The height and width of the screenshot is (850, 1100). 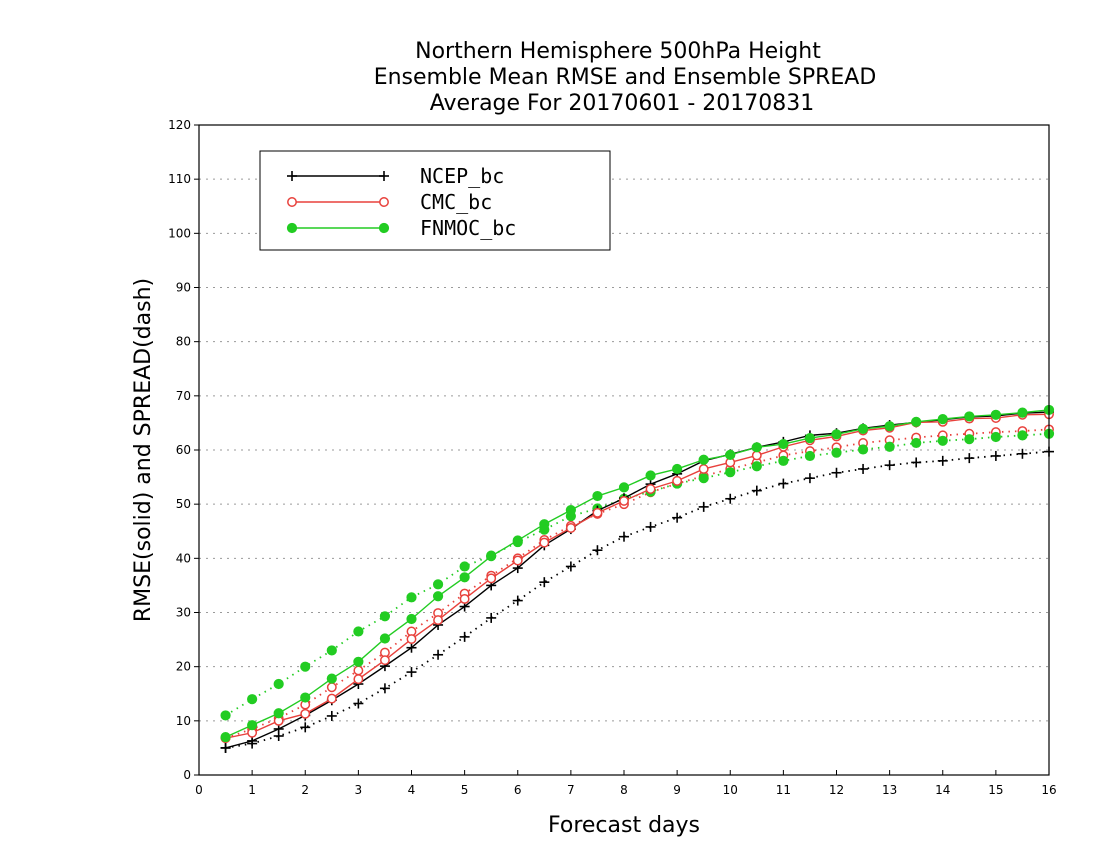 I want to click on x-axis-label: Forecast days, so click(x=624, y=825).